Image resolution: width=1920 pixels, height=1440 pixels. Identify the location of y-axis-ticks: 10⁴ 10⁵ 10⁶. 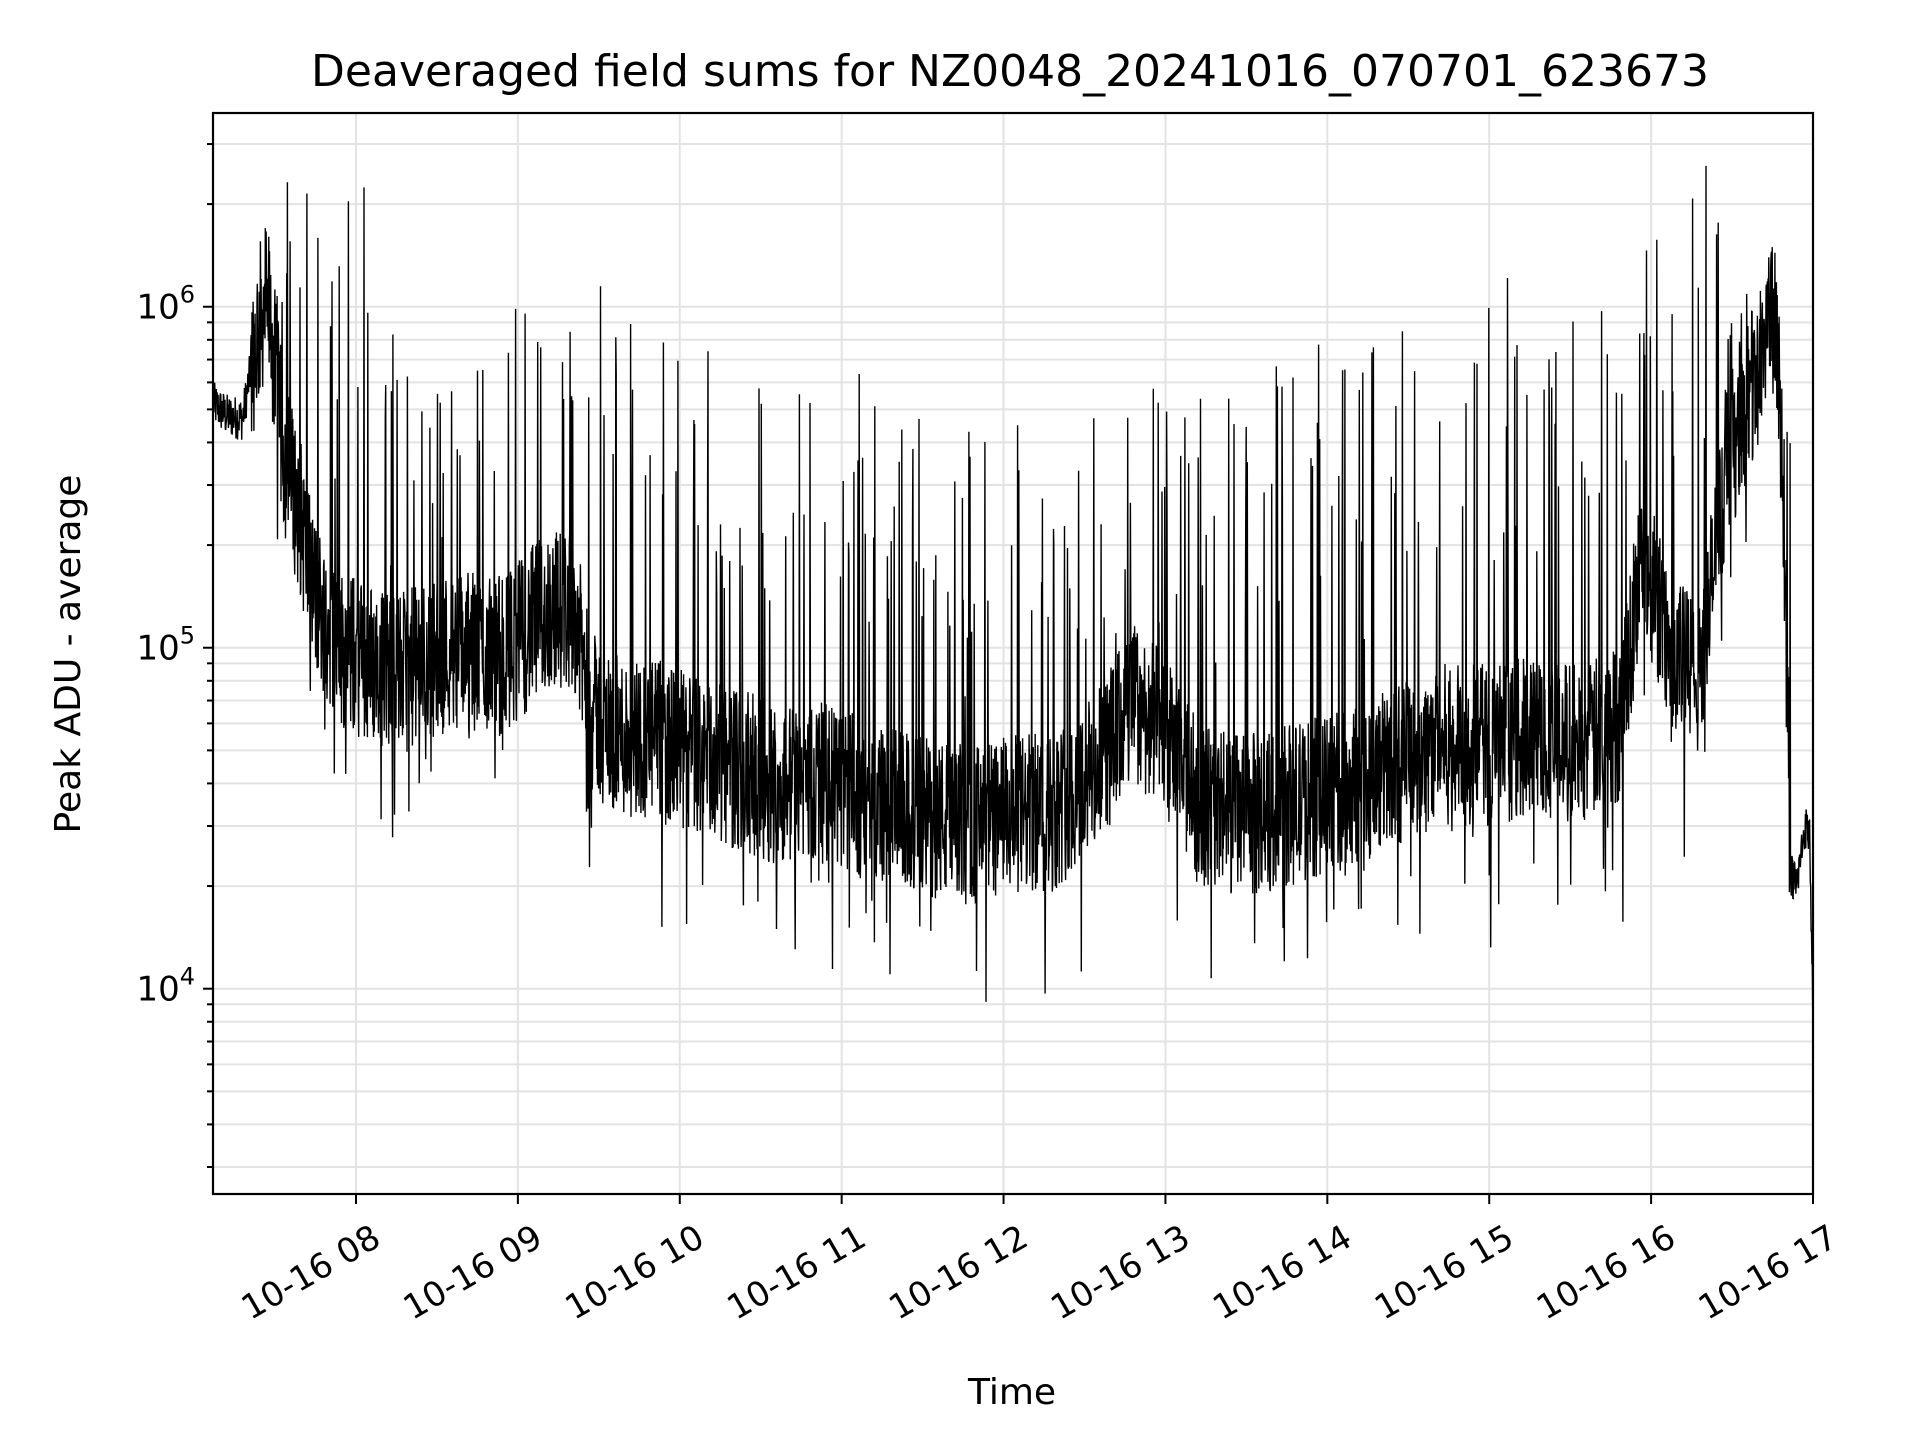
(174, 656).